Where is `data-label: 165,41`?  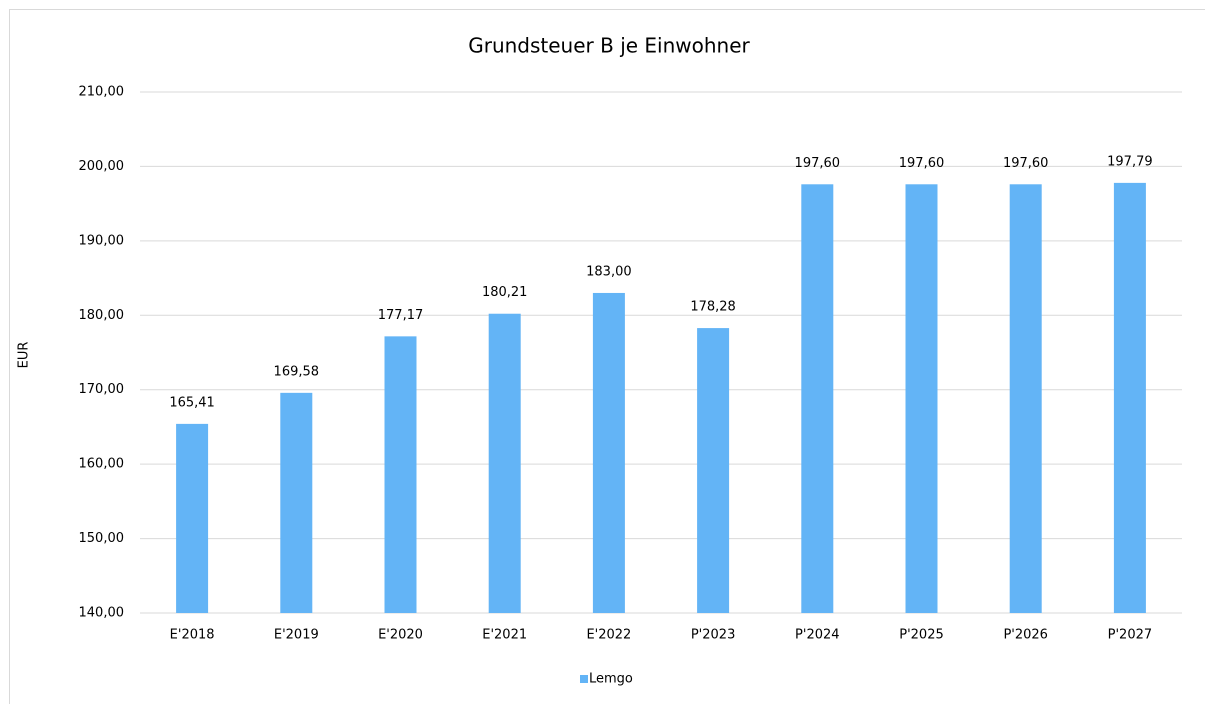 data-label: 165,41 is located at coordinates (192, 402).